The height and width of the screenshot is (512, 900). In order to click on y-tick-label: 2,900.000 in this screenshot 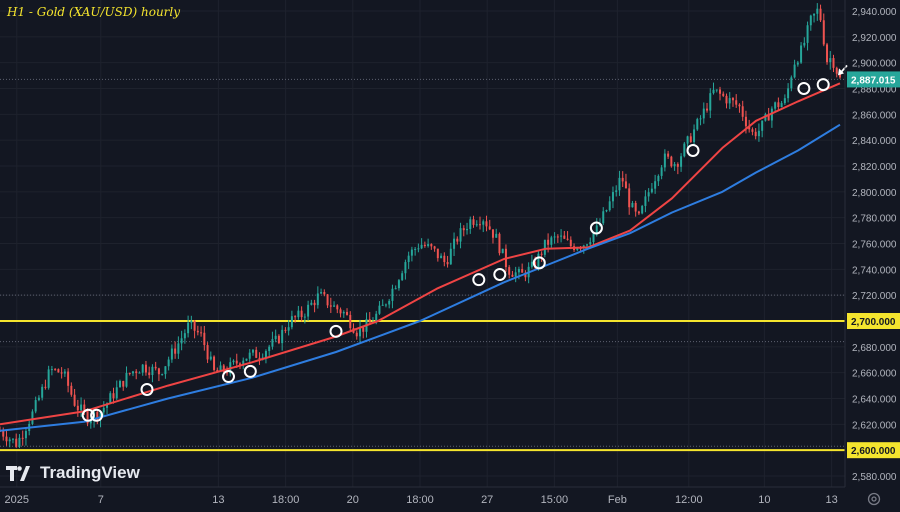, I will do `click(874, 64)`.